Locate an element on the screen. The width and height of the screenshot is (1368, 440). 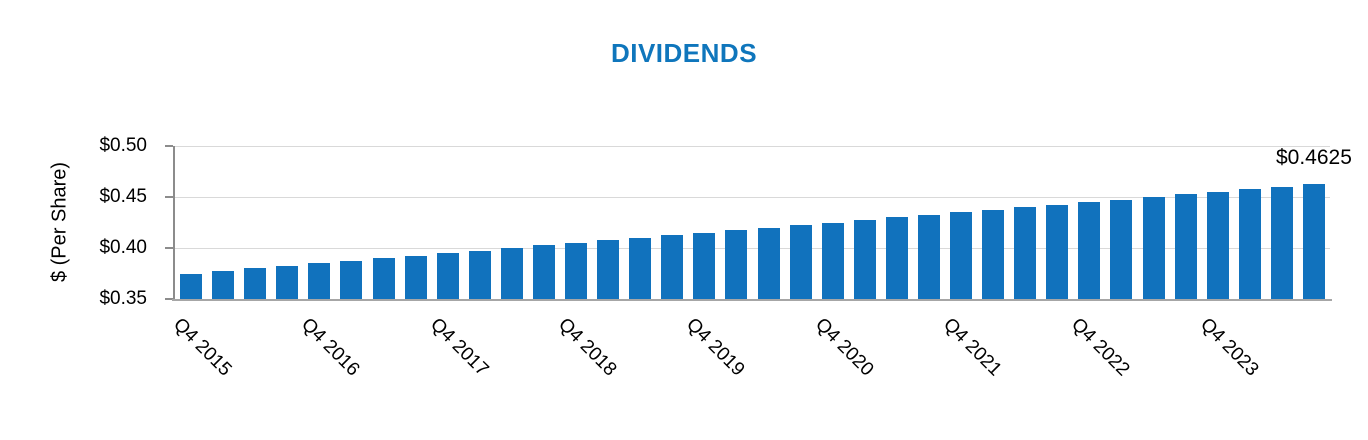
y-tick-label: $0.35 is located at coordinates (123, 298).